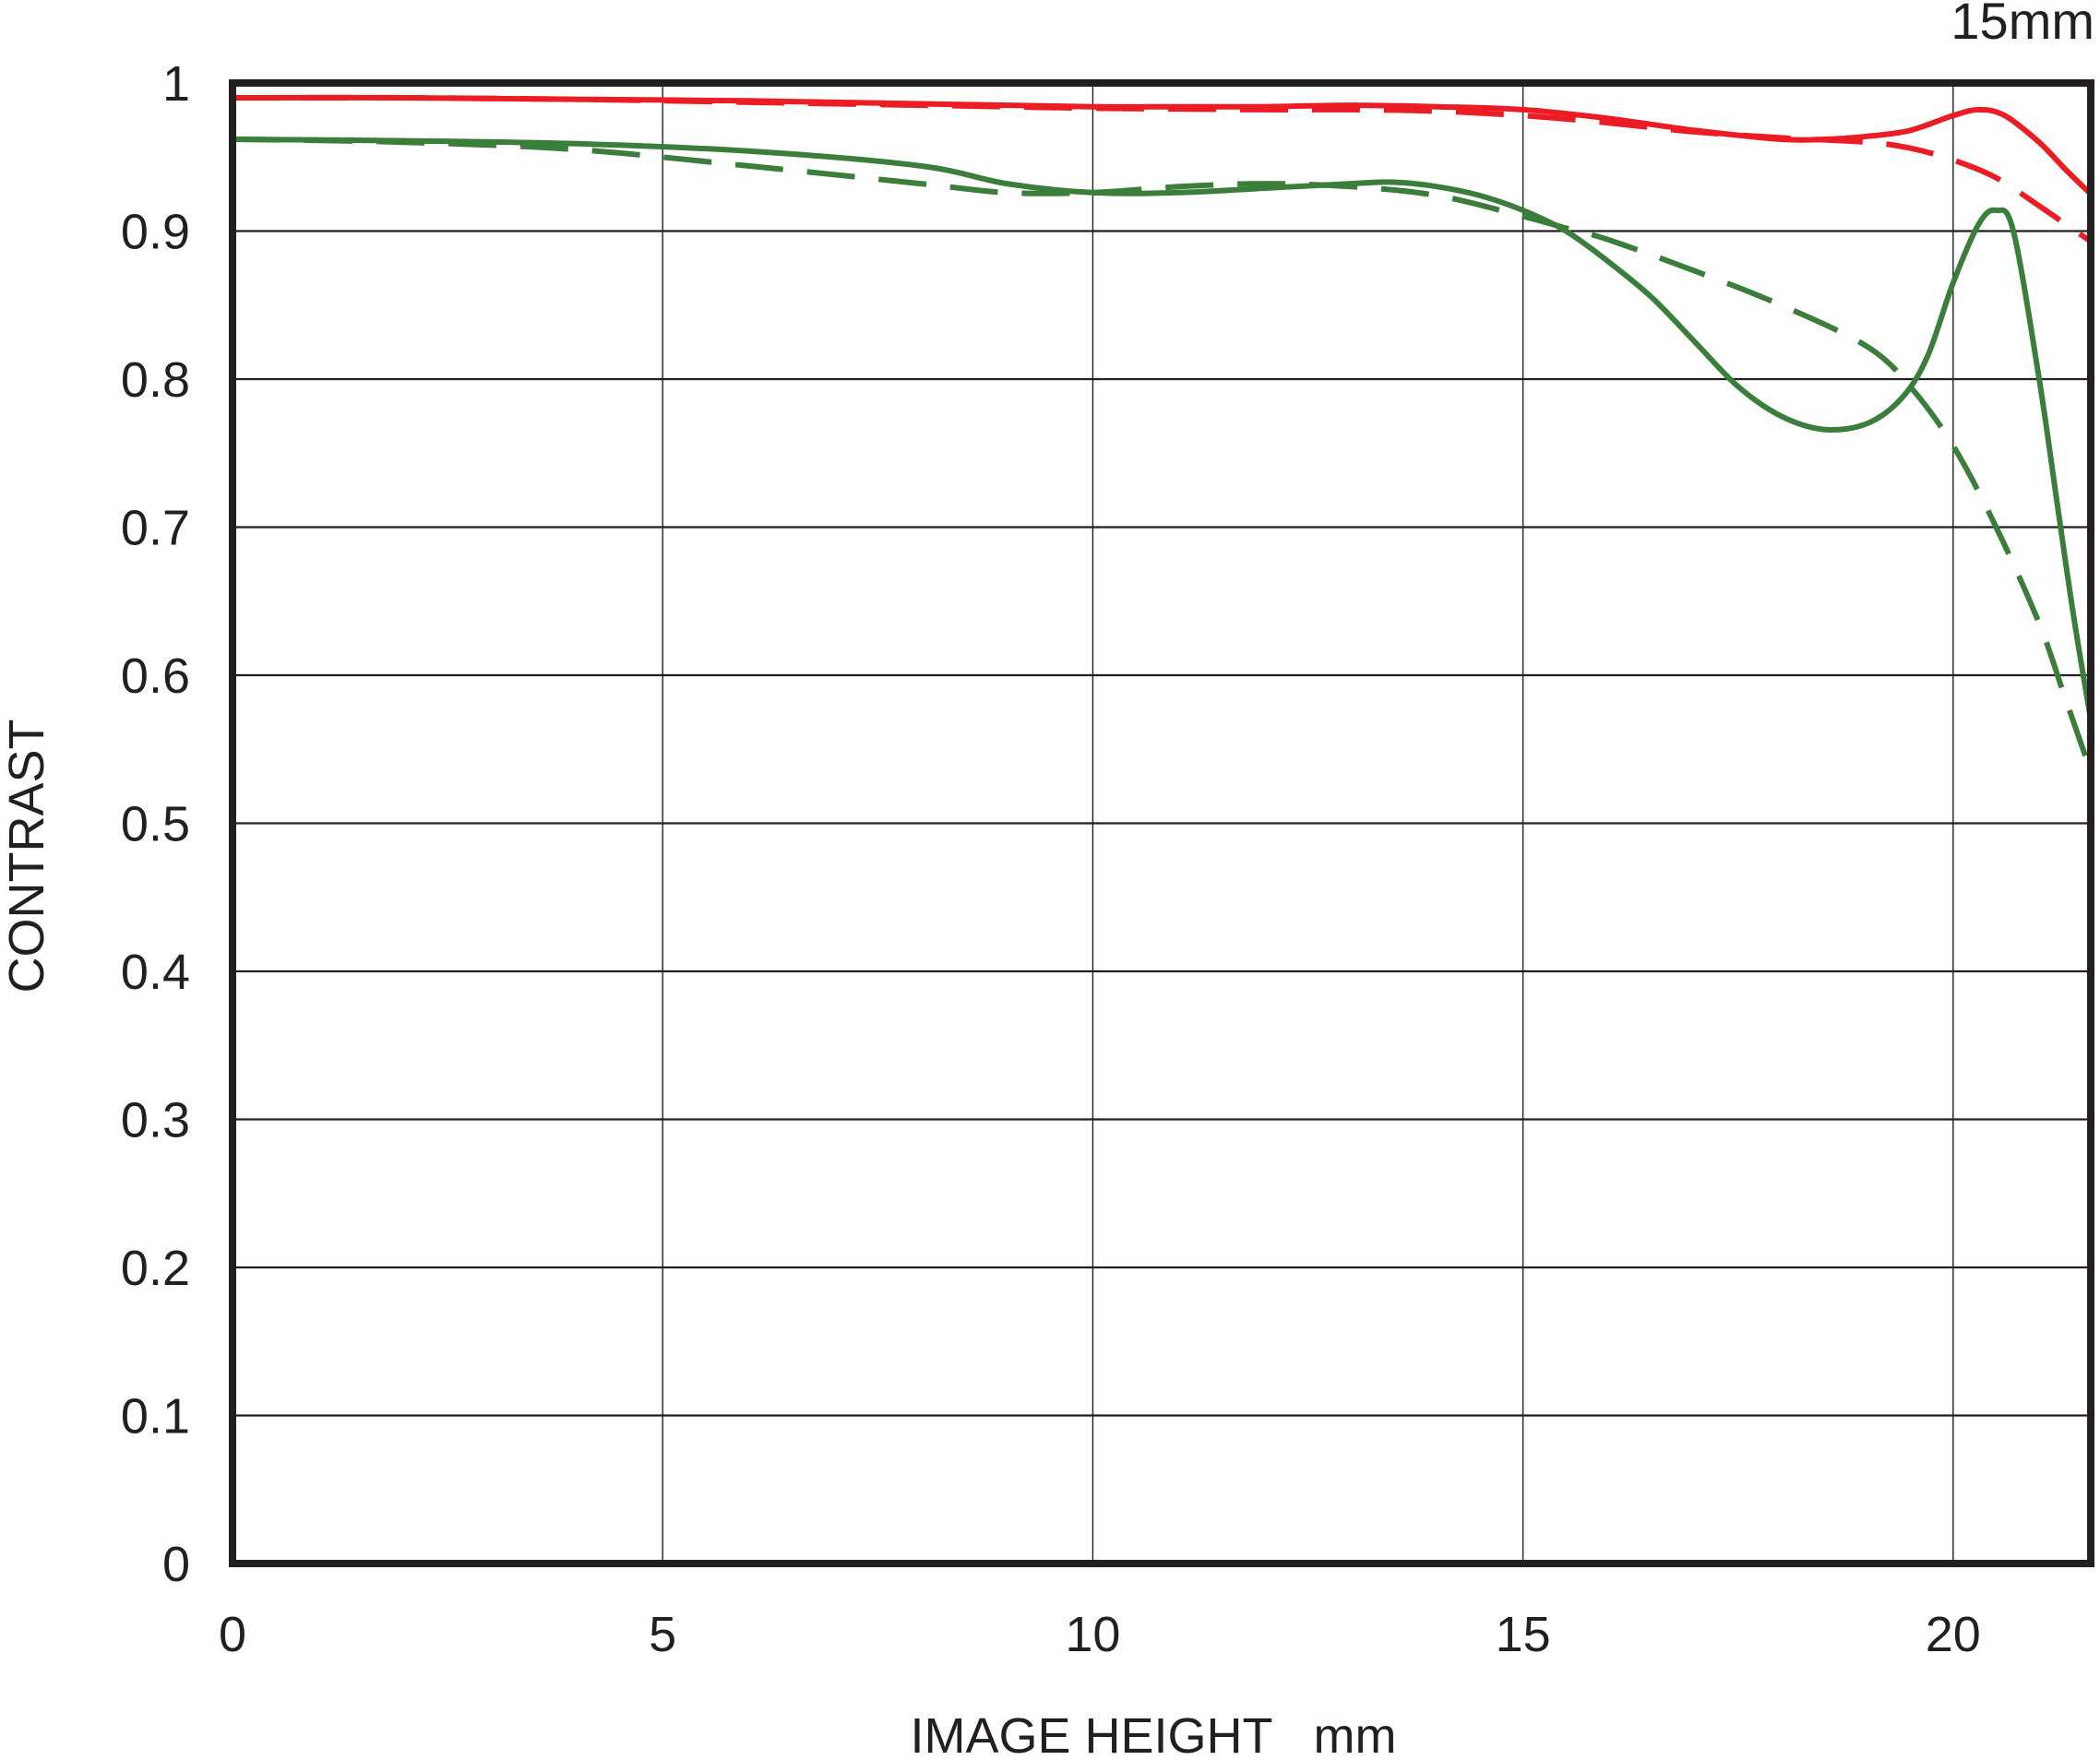 This screenshot has height=1760, width=2100. I want to click on y-tick-label: 0.8, so click(155, 380).